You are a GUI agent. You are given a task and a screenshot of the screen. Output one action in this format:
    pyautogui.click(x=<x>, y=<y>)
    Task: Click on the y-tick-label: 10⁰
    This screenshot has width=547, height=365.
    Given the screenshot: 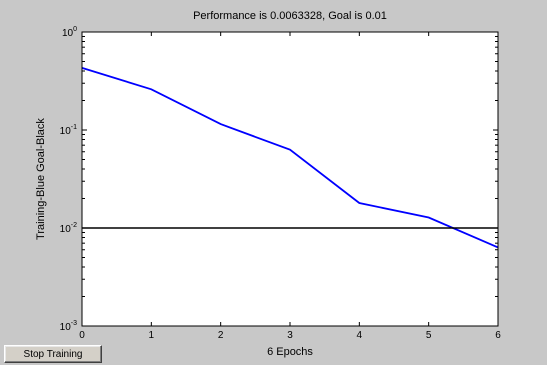 What is the action you would take?
    pyautogui.click(x=69, y=32)
    